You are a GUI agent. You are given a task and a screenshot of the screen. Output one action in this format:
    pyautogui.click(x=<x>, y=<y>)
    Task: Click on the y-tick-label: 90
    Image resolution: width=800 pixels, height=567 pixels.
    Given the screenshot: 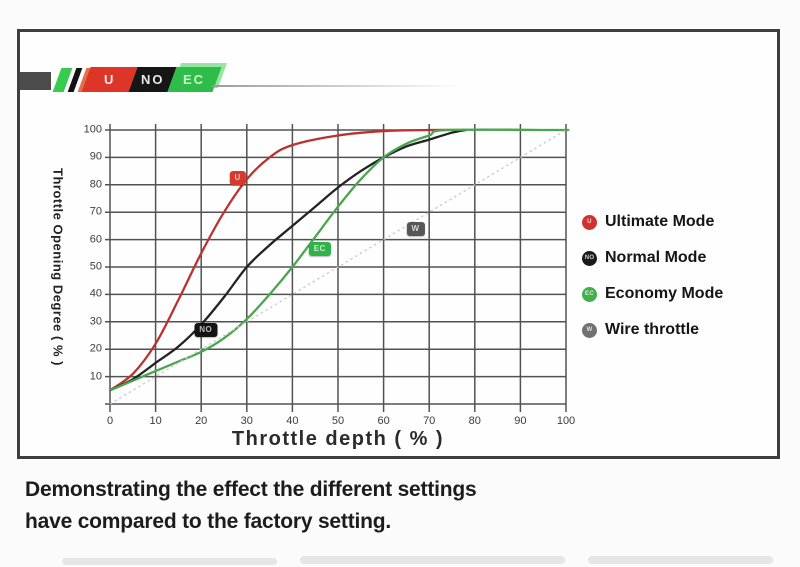 What is the action you would take?
    pyautogui.click(x=95, y=156)
    